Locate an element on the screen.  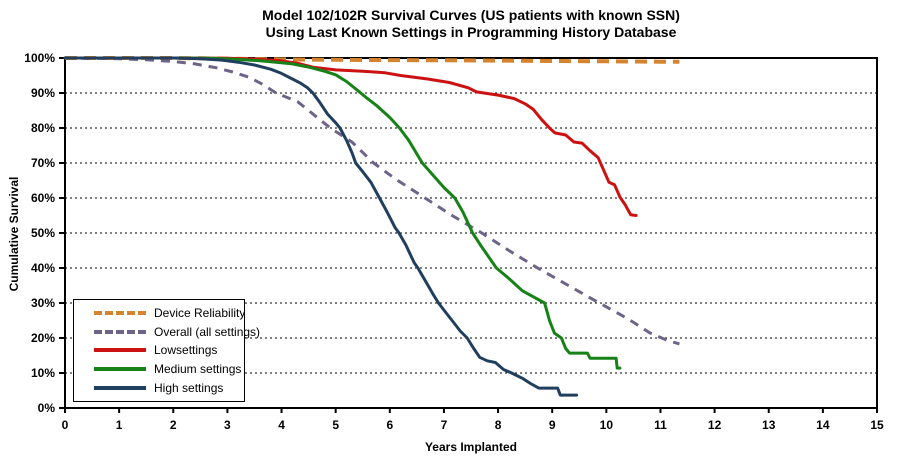
legend-label-lowsettings: Lowsettings is located at coordinates (186, 350).